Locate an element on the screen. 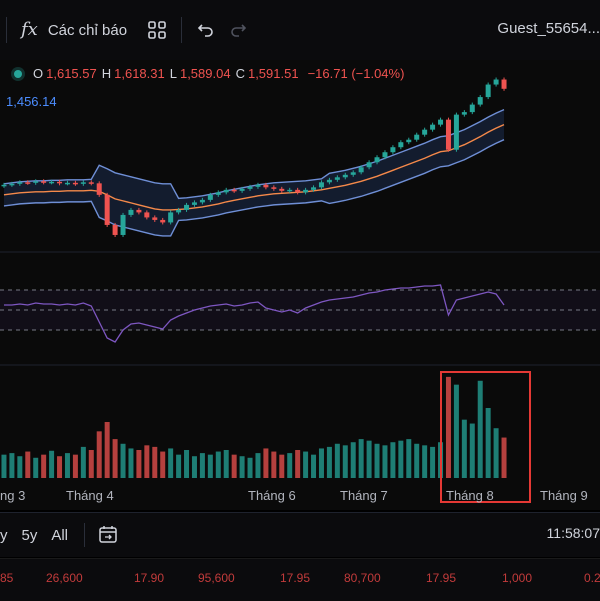 This screenshot has height=601, width=600. date-range-icon is located at coordinates (108, 535).